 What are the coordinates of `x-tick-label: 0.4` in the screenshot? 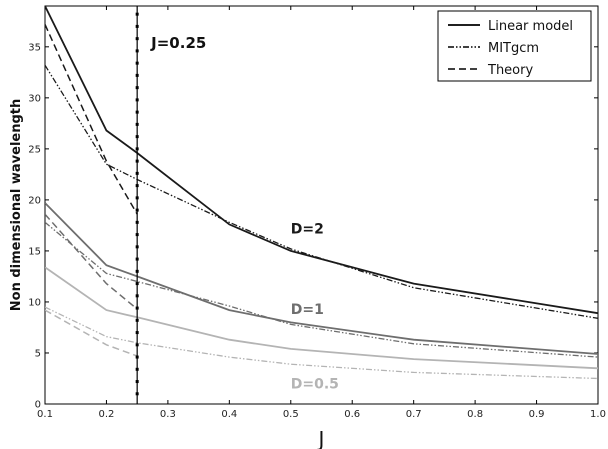 It's located at (229, 414).